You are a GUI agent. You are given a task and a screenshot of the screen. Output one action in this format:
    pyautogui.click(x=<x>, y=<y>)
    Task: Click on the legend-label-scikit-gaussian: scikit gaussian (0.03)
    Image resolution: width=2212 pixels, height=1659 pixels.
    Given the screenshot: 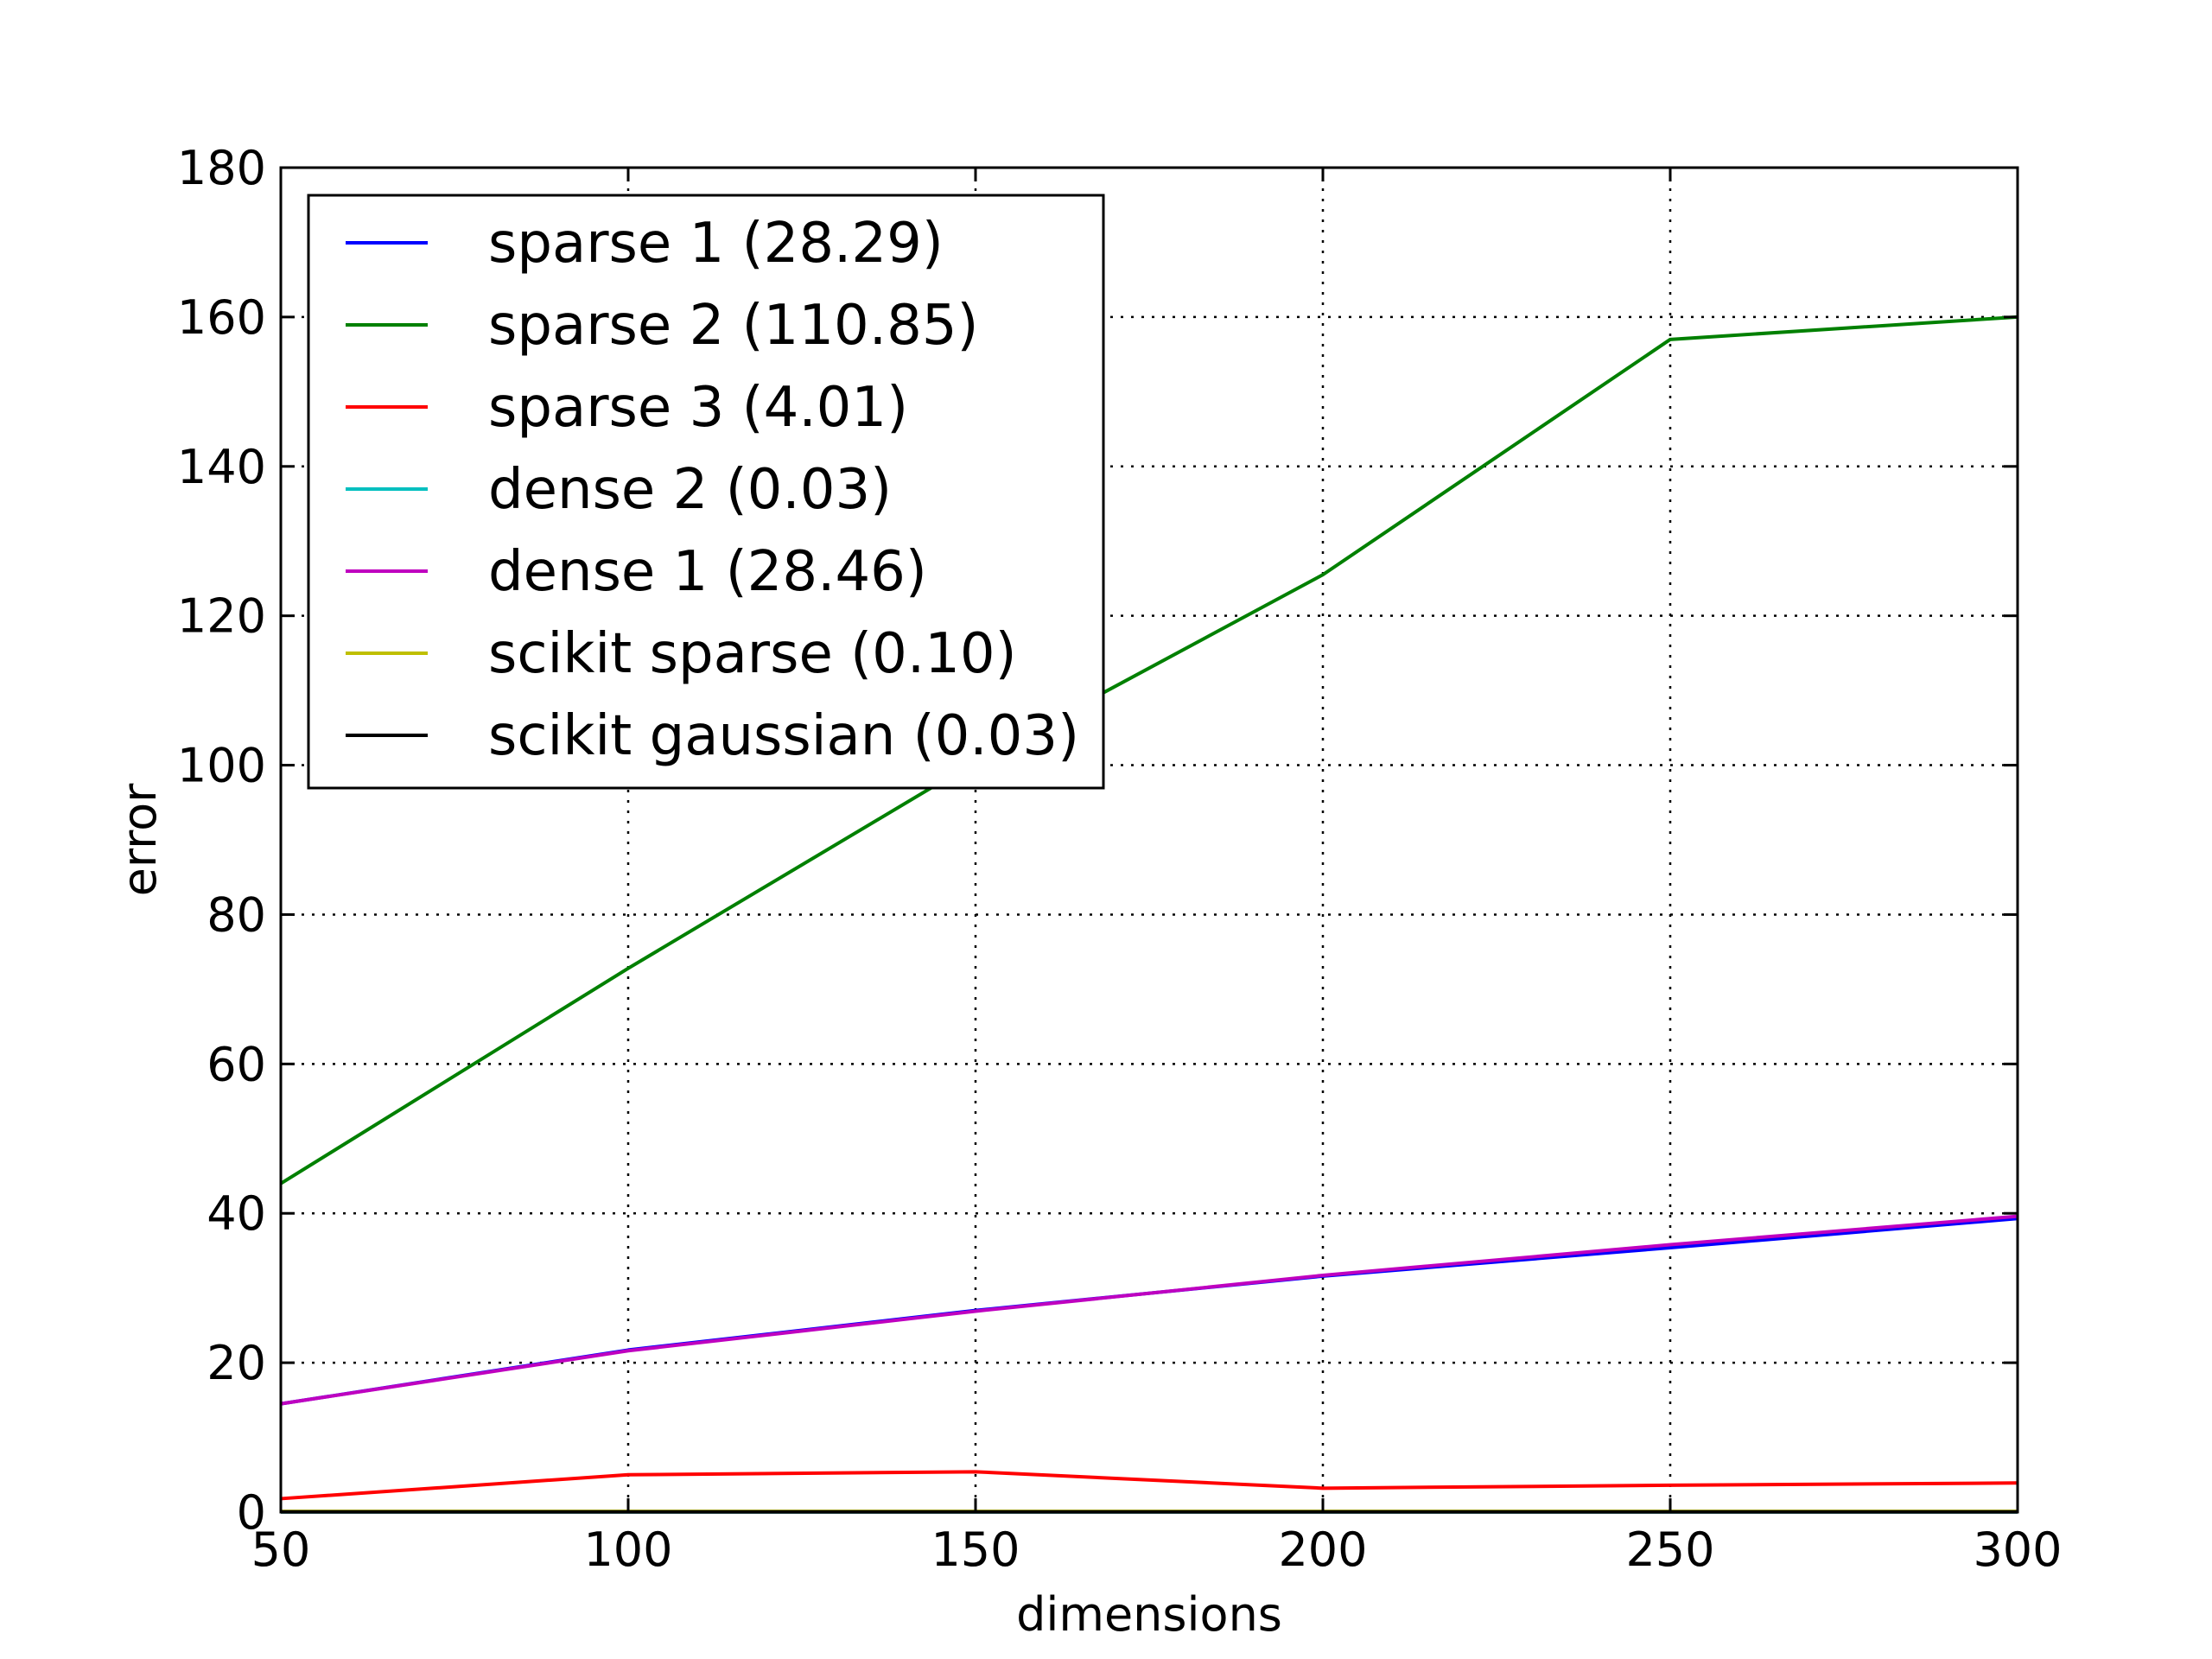 What is the action you would take?
    pyautogui.click(x=783, y=736)
    